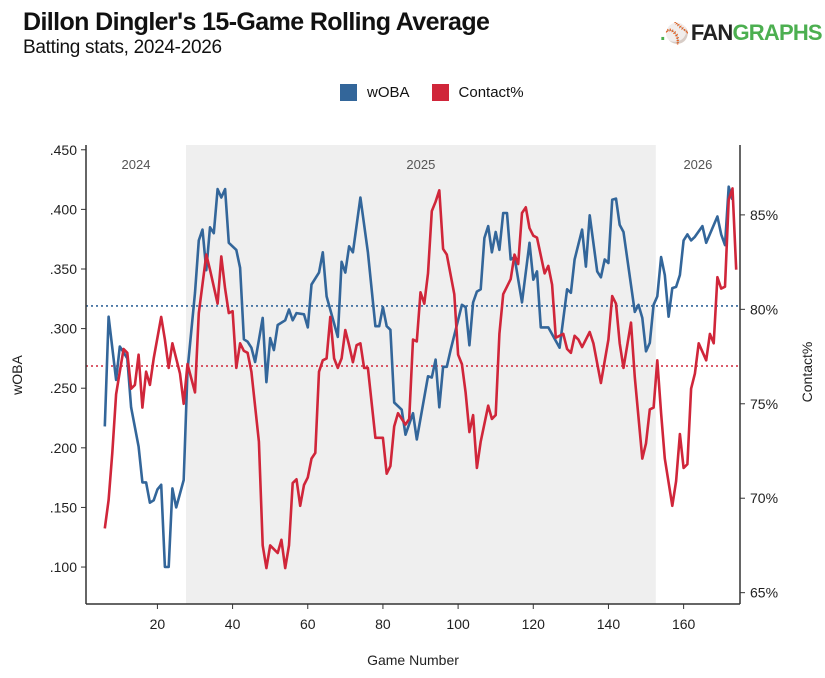 The width and height of the screenshot is (825, 678). What do you see at coordinates (348, 92) in the screenshot?
I see `legend-swatch-woba` at bounding box center [348, 92].